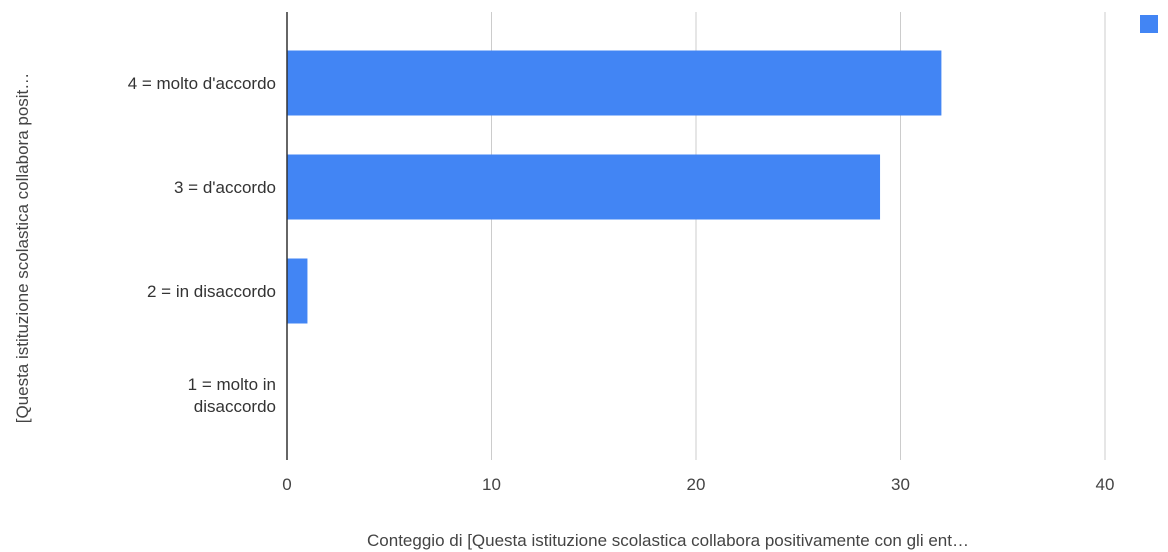 Image resolution: width=1168 pixels, height=552 pixels. What do you see at coordinates (1105, 484) in the screenshot?
I see `x-tick-label: 40` at bounding box center [1105, 484].